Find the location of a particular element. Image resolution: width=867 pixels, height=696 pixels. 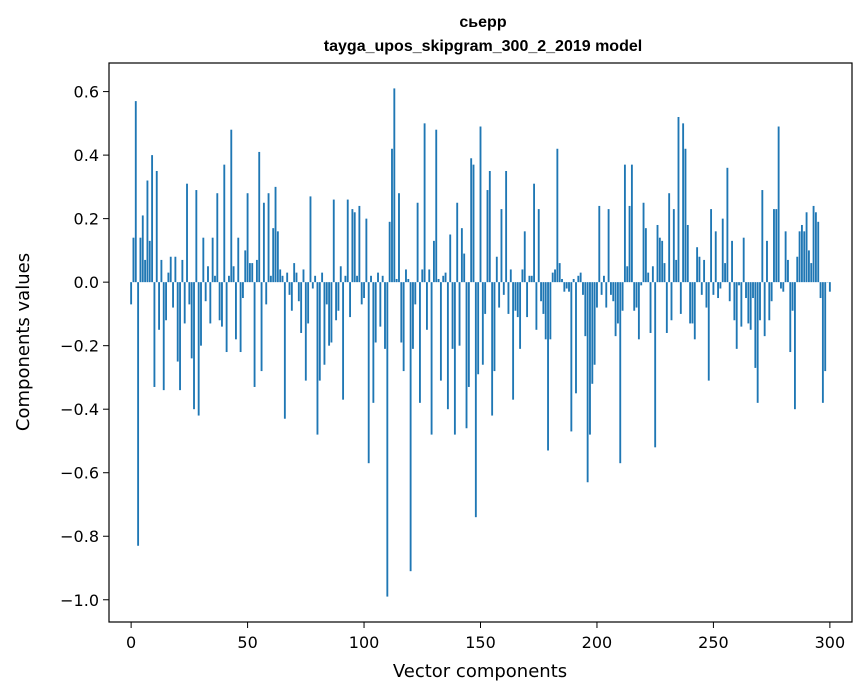

y-tick-label: 0.0 is located at coordinates (86, 282).